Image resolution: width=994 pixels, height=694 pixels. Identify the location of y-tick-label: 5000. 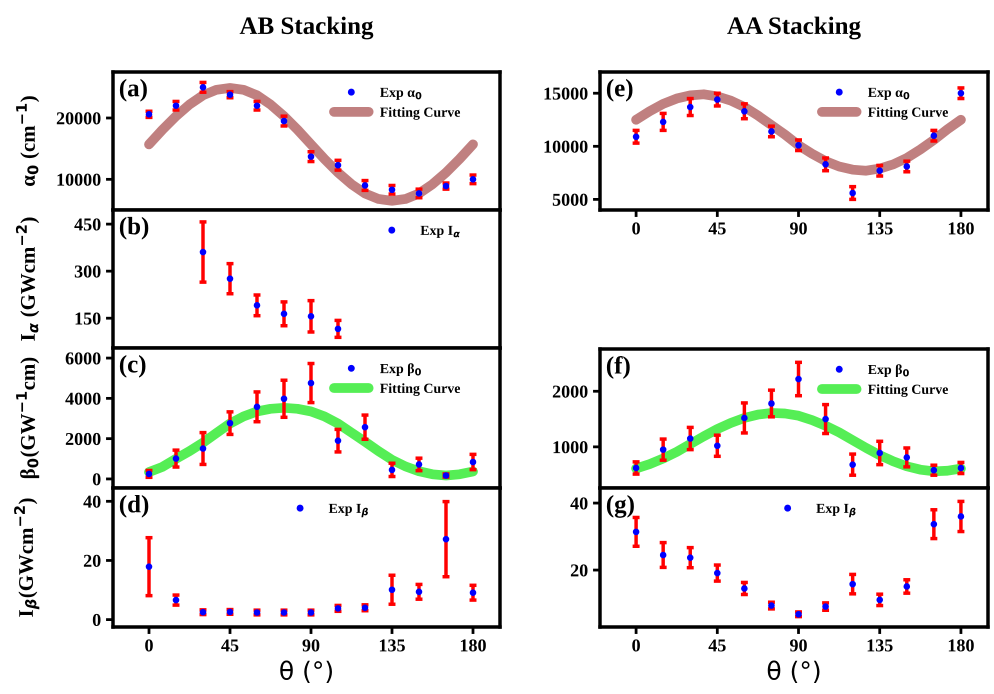
(570, 200).